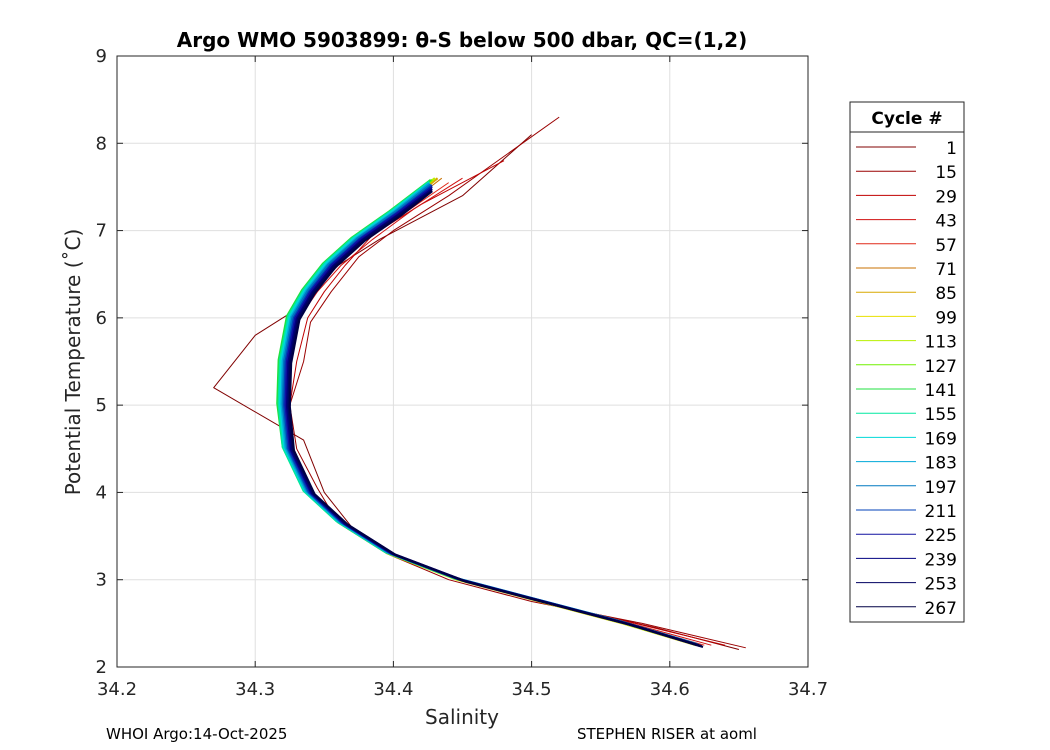 The height and width of the screenshot is (750, 1050). Describe the element at coordinates (941, 585) in the screenshot. I see `legend-entry-label: 253` at that location.